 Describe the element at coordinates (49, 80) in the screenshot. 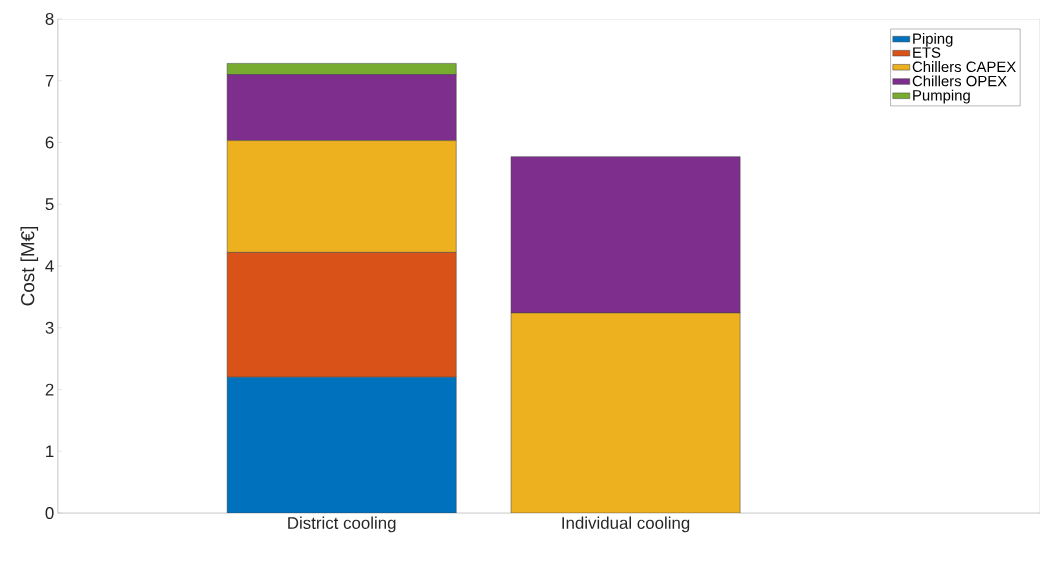

I see `y-tick-label: 7` at that location.